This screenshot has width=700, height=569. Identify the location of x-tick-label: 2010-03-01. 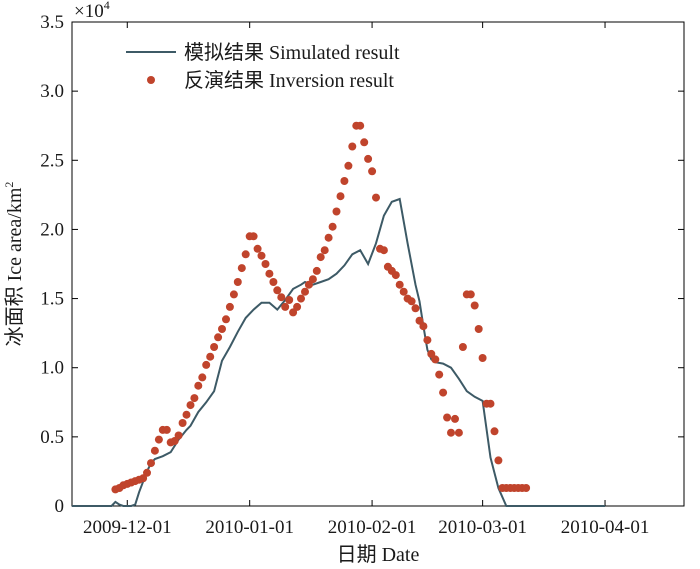
(482, 527).